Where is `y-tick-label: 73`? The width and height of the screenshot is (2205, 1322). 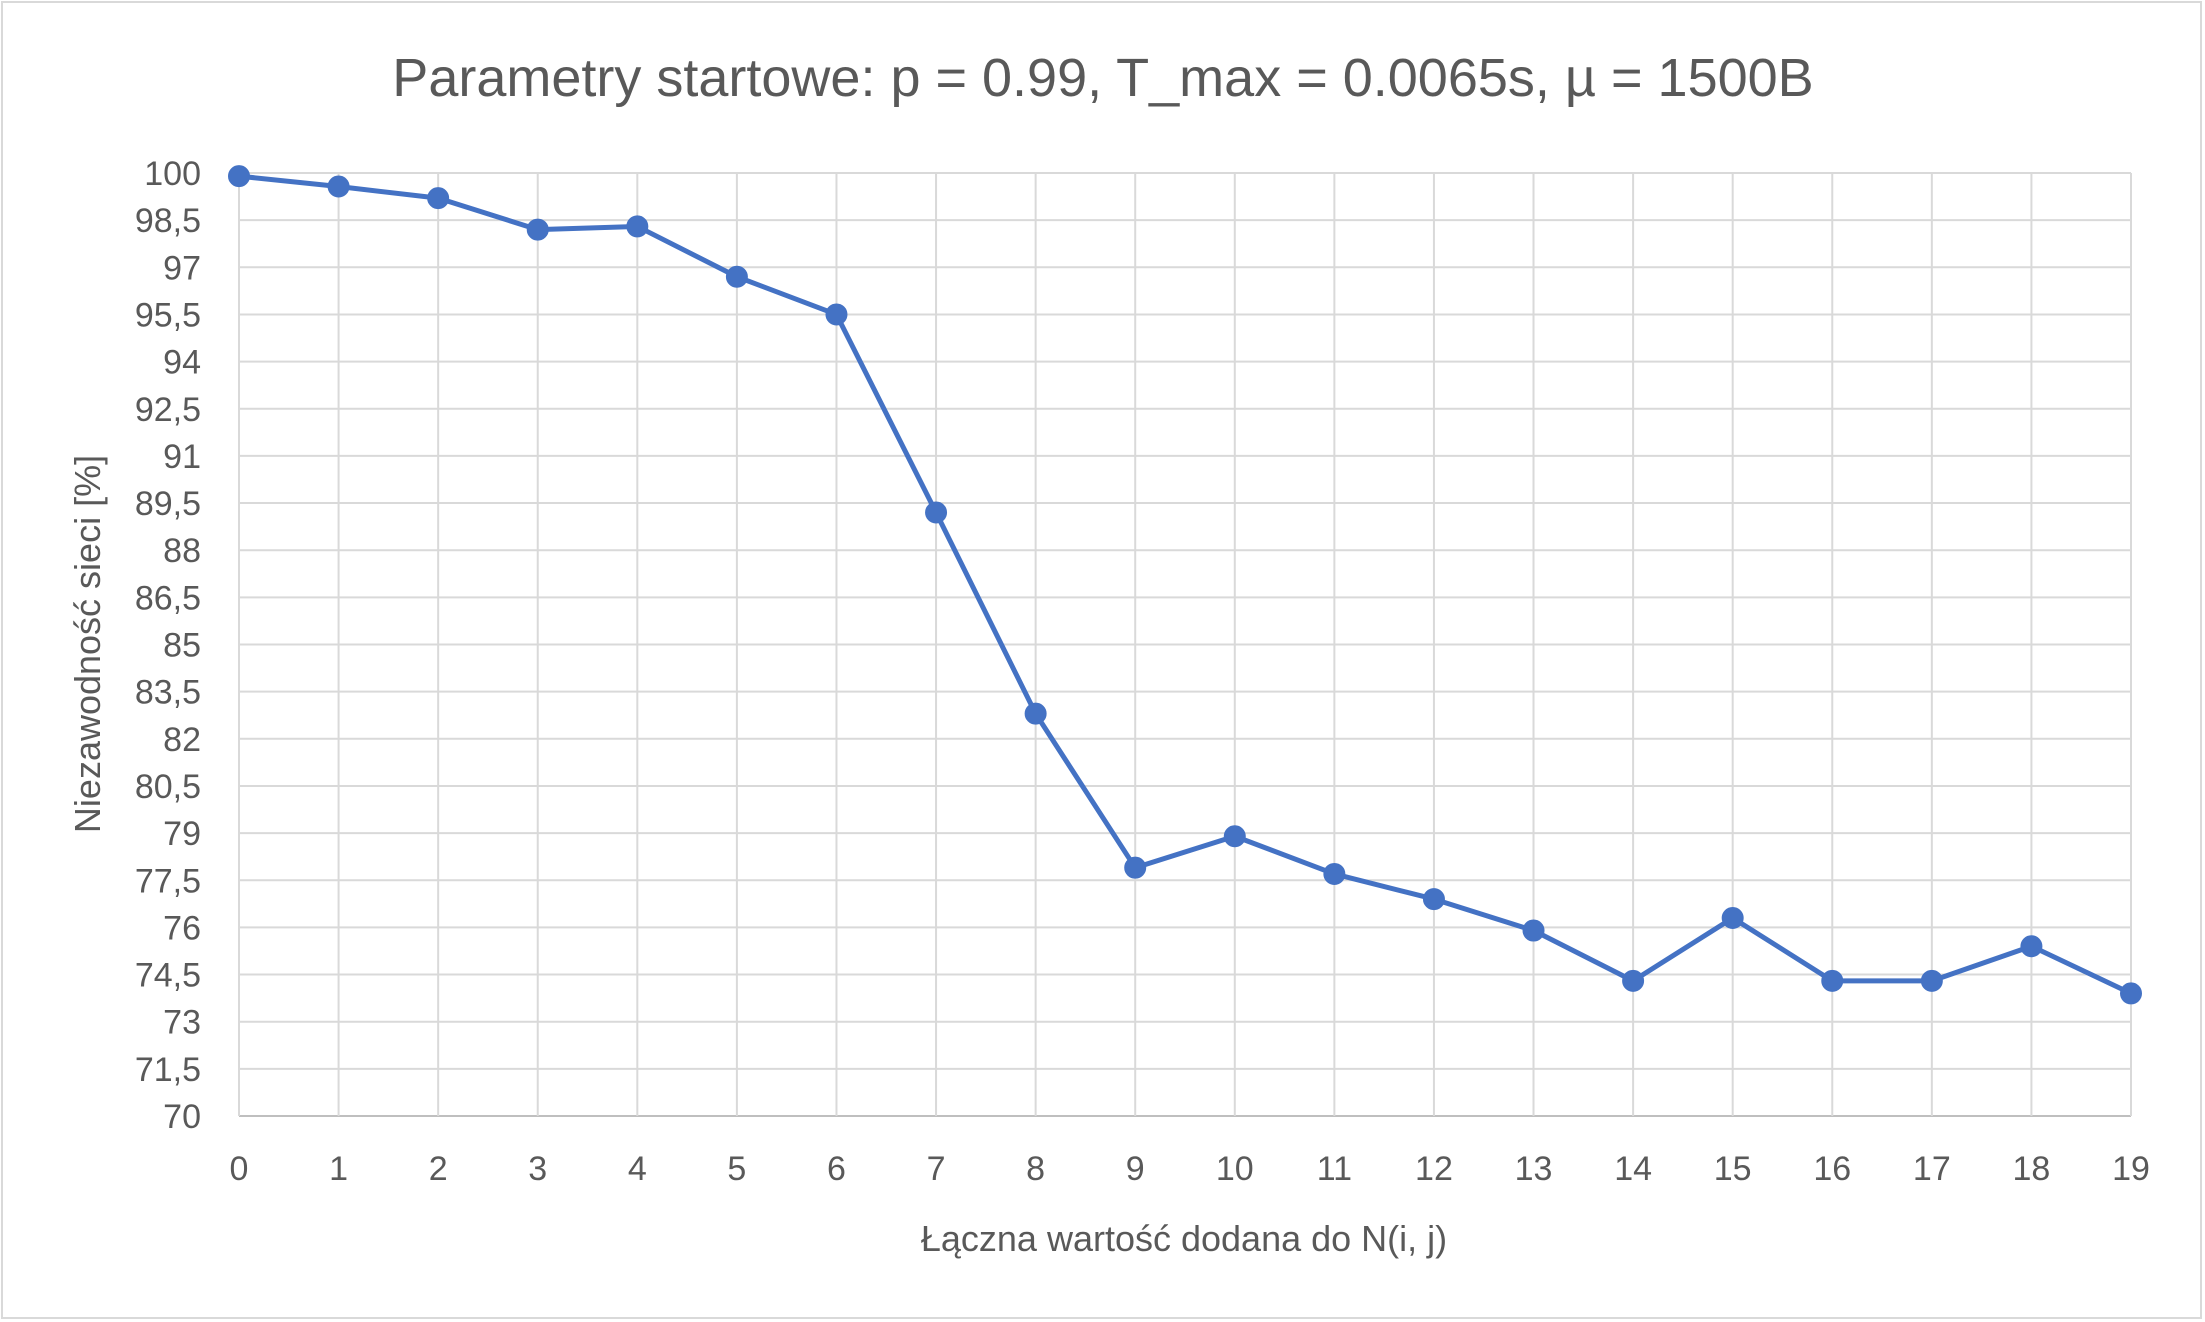
y-tick-label: 73 is located at coordinates (182, 1023).